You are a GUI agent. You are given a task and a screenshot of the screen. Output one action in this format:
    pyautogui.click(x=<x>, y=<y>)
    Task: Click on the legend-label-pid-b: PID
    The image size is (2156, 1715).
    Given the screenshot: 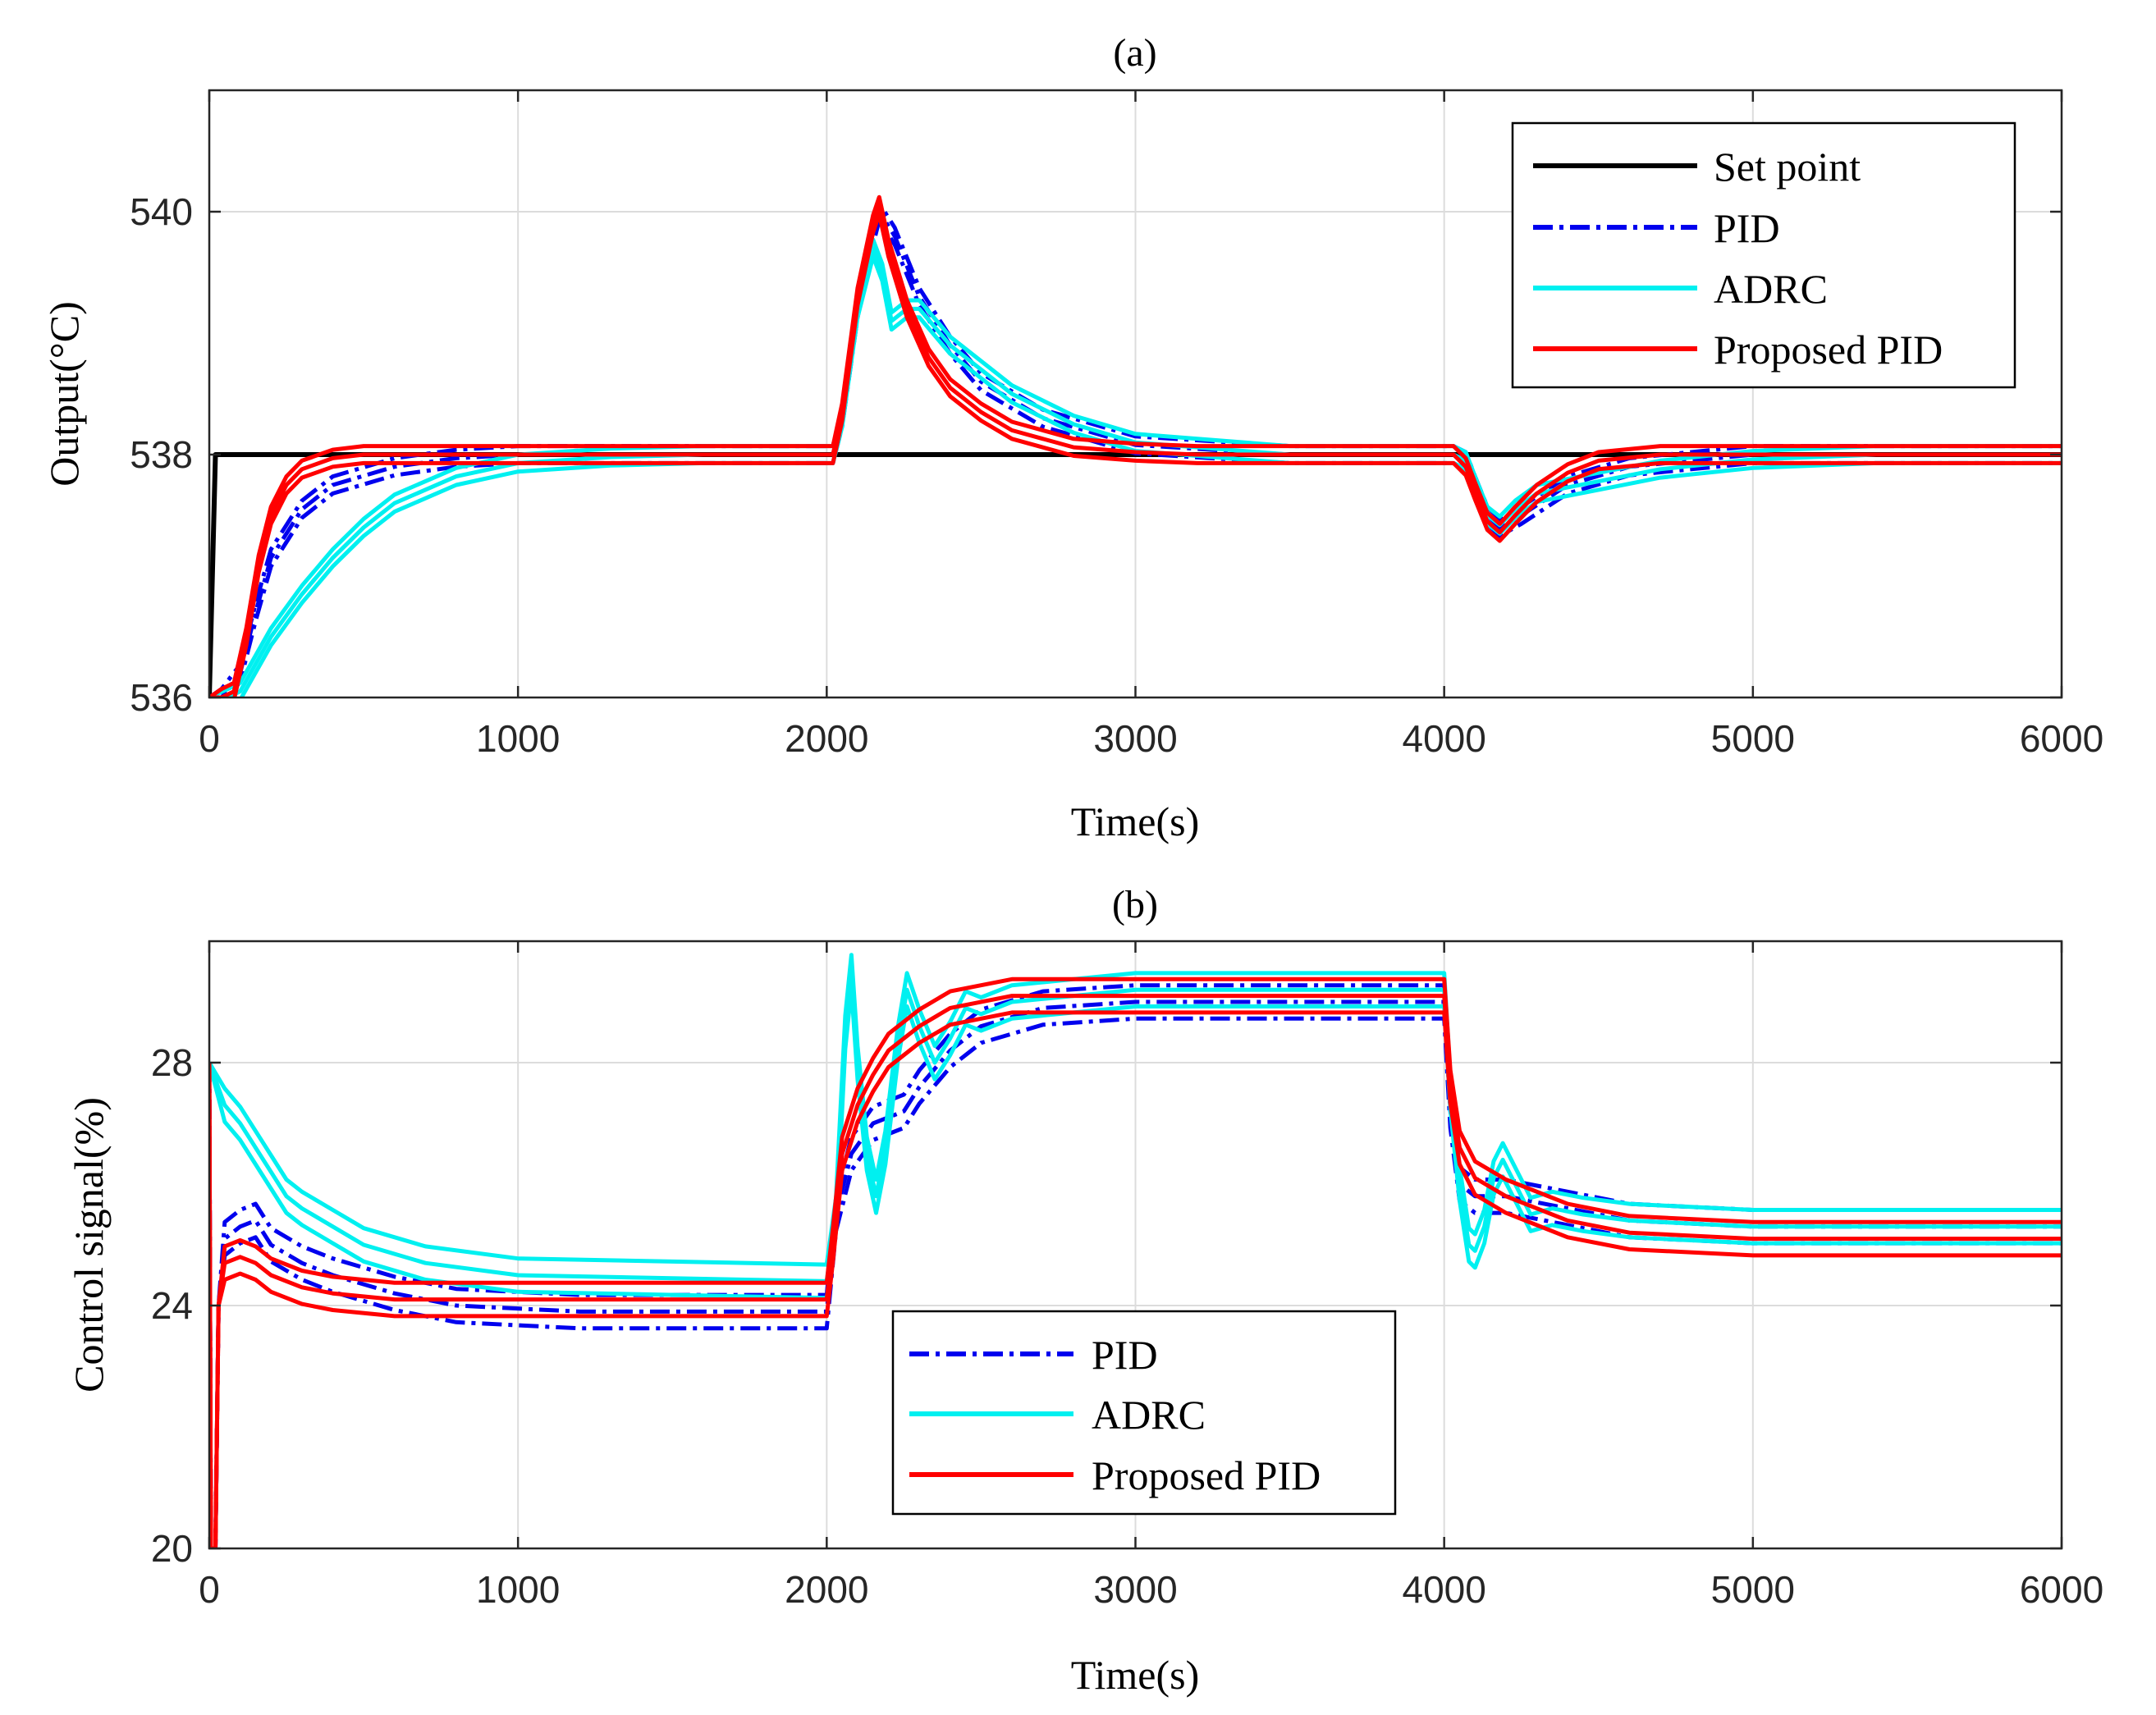 What is the action you would take?
    pyautogui.click(x=1125, y=1355)
    